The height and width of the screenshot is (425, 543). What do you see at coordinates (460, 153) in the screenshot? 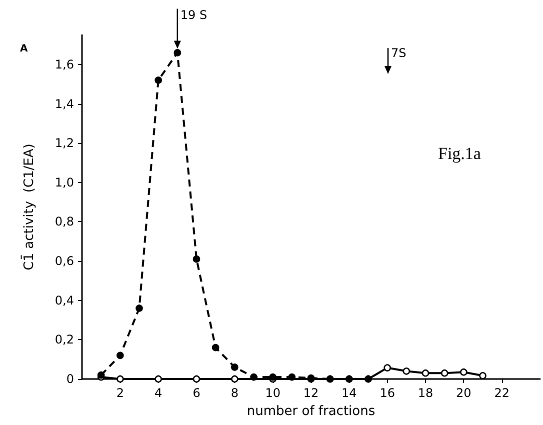
I see `annotation: Fig.1a` at bounding box center [460, 153].